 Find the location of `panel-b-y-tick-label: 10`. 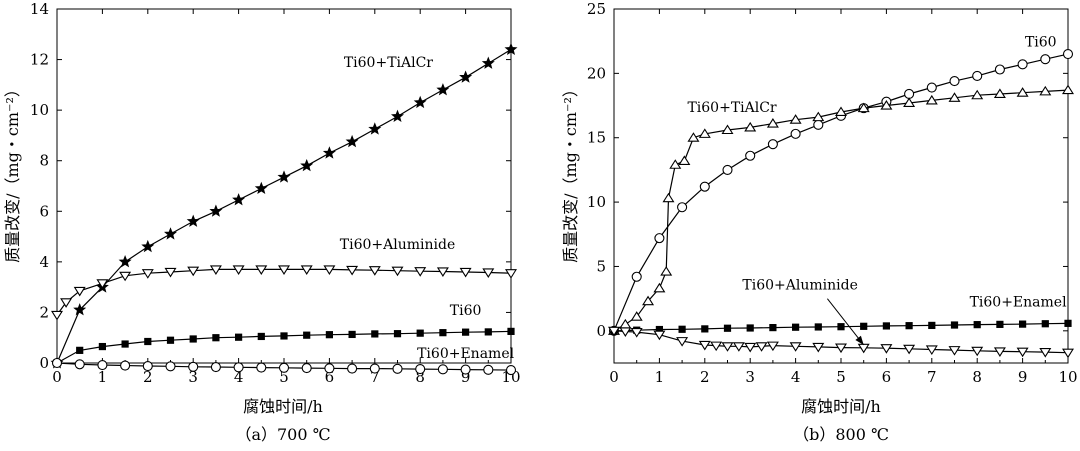

panel-b-y-tick-label: 10 is located at coordinates (596, 202).